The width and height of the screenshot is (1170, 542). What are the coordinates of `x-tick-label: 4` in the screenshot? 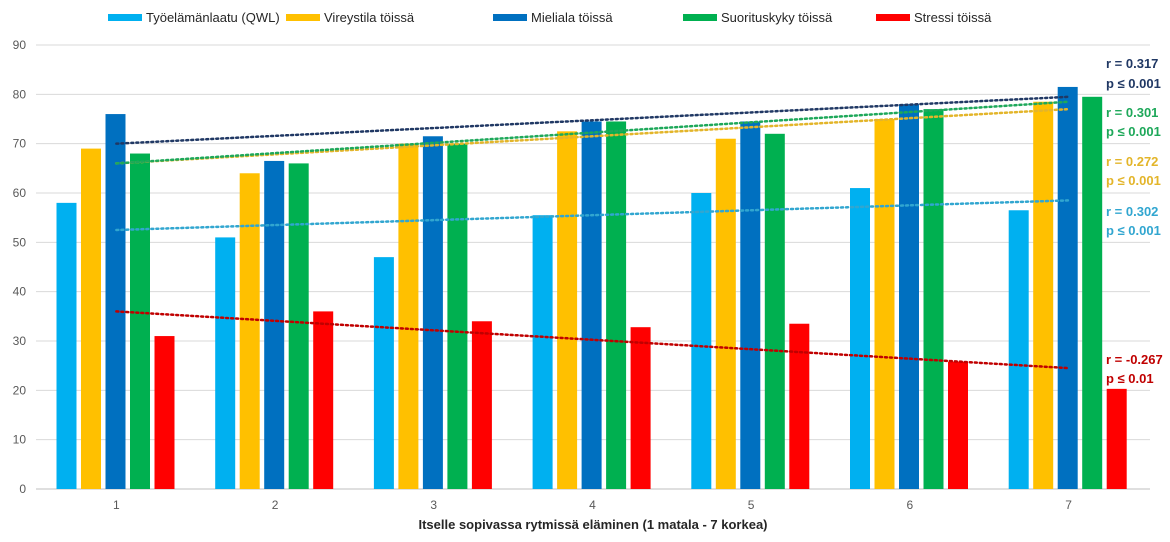 It's located at (592, 505).